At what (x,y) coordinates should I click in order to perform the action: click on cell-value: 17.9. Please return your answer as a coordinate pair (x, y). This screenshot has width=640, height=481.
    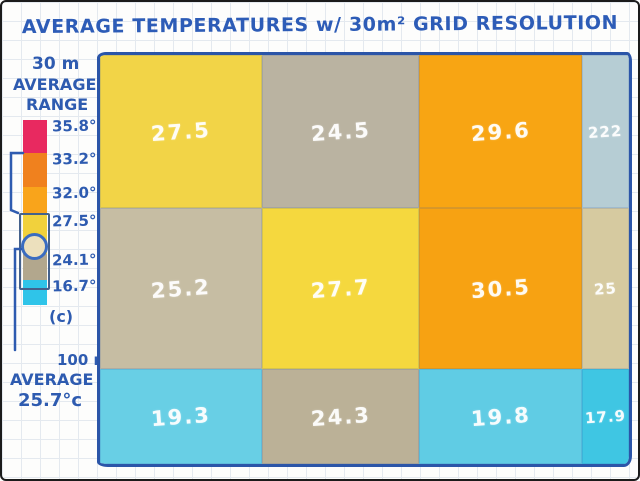
    Looking at the image, I should click on (605, 416).